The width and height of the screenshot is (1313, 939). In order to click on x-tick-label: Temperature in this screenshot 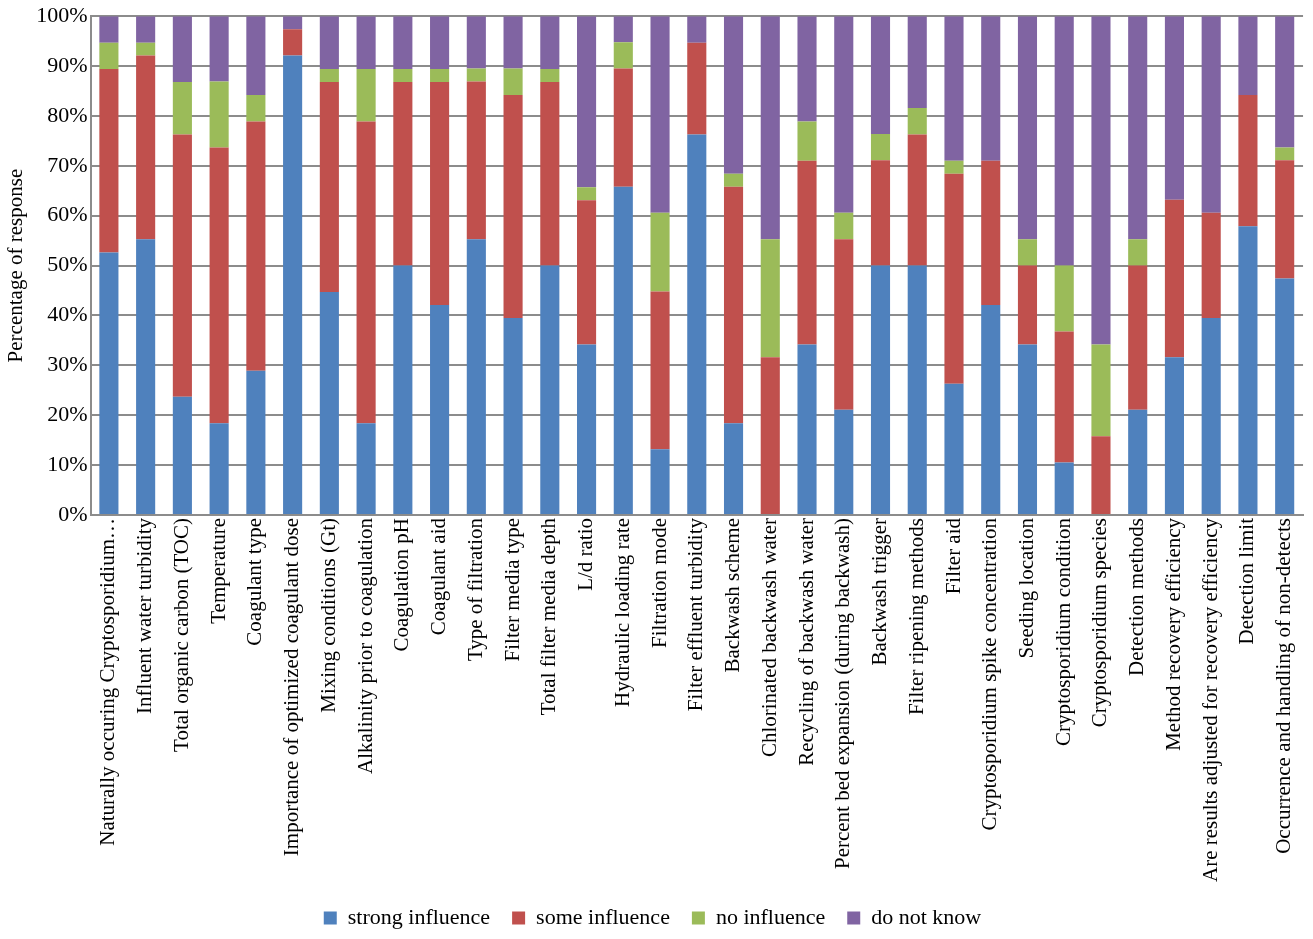, I will do `click(217, 570)`.